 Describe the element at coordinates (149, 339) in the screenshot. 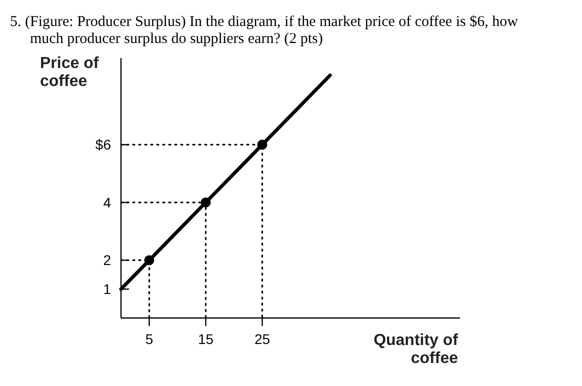

I see `x-tick-label: 5` at that location.